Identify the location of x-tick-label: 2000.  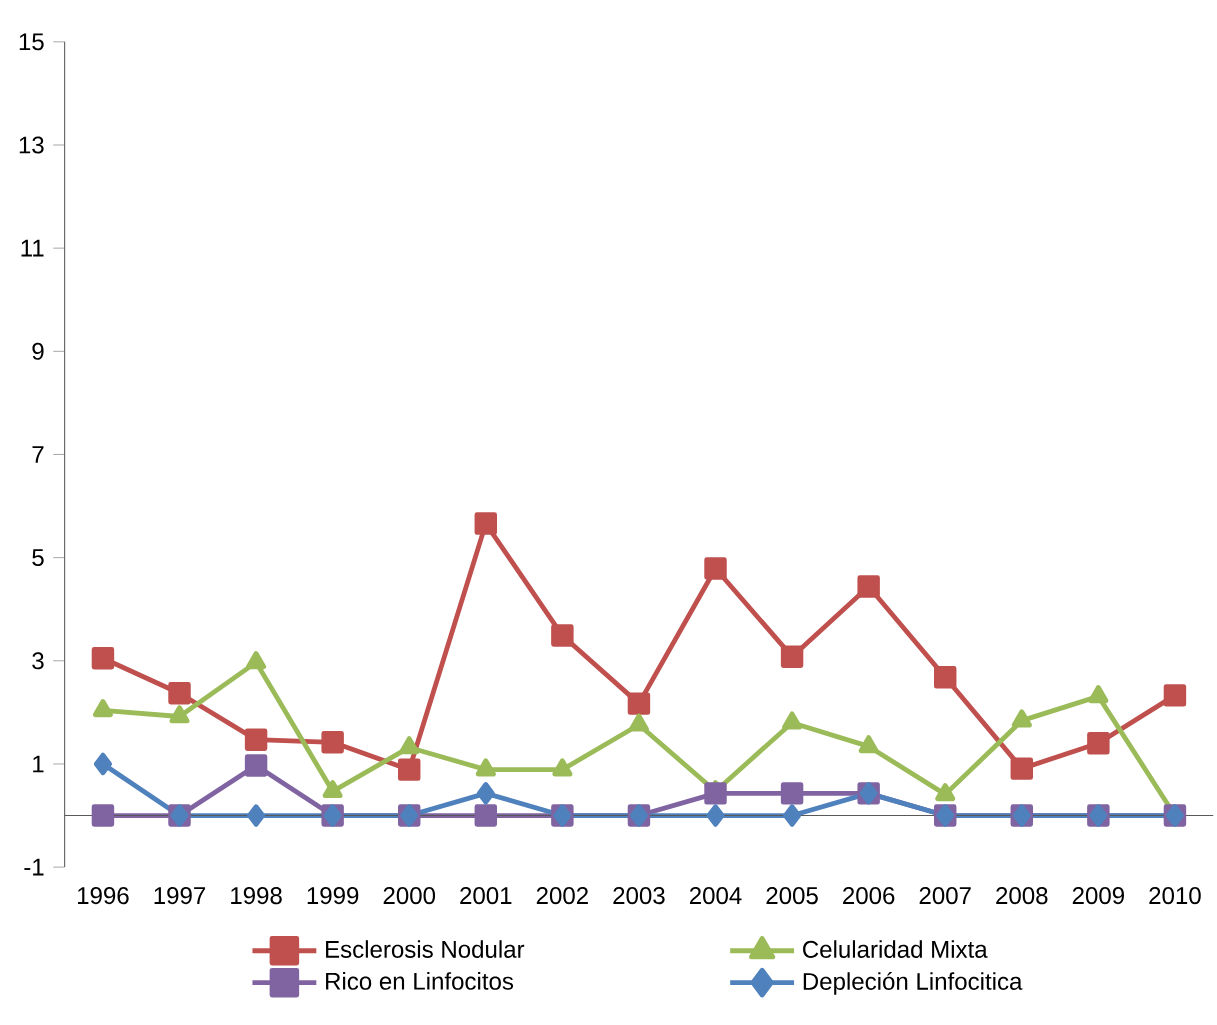
(409, 895).